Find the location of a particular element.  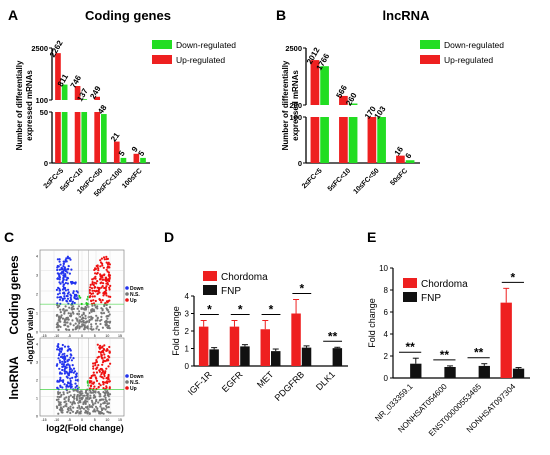

c1-legend-label: Down is located at coordinates (137, 289).